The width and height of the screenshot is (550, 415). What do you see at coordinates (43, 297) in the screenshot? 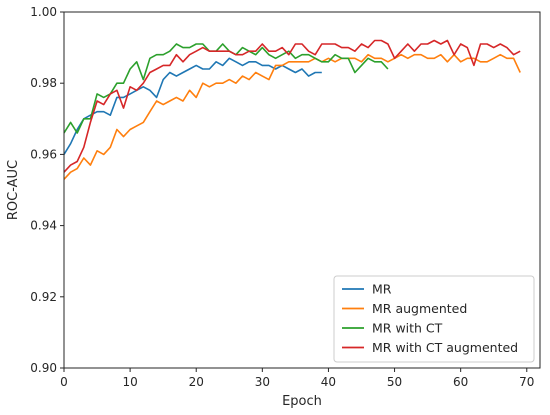
I see `y-tick-label: 0.92` at bounding box center [43, 297].